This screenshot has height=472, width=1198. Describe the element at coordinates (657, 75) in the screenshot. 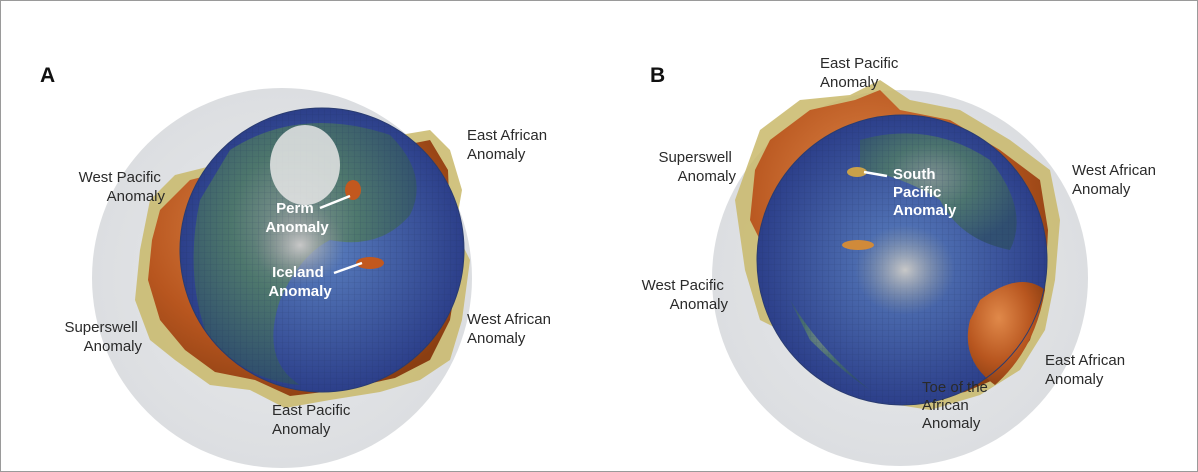

I see `panel-label: B` at that location.